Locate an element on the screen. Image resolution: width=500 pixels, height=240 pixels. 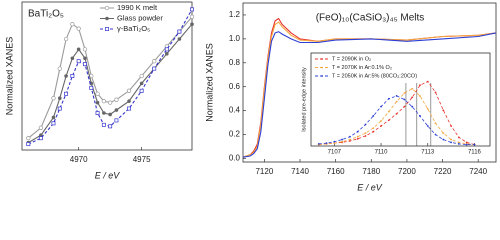
chart-title: (FeO)₁₀(CaSiO₃)₄₅ Melts is located at coordinates (370, 18).